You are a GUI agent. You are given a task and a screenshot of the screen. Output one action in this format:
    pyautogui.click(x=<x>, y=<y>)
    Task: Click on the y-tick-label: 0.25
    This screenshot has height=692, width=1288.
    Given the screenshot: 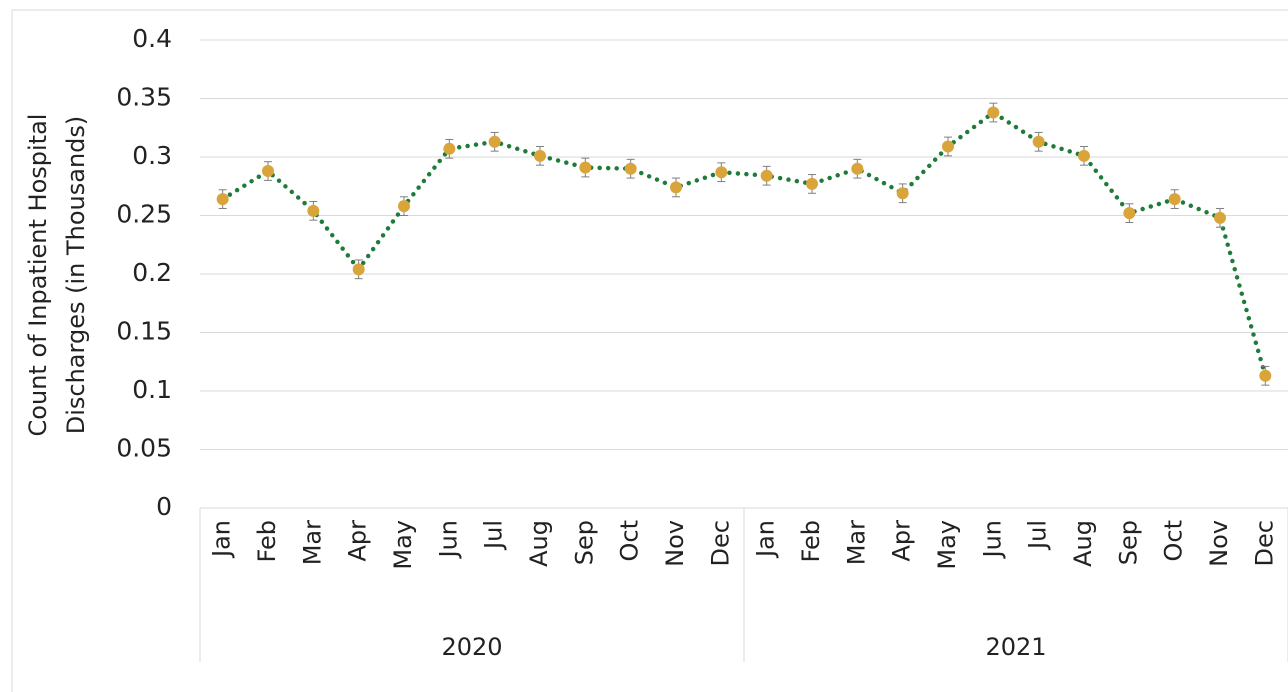 What is the action you would take?
    pyautogui.click(x=144, y=214)
    